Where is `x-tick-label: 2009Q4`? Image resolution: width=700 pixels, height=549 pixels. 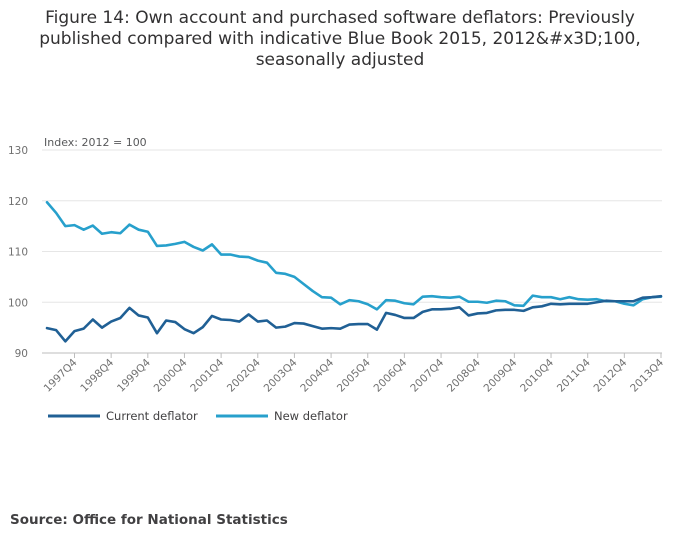
x-tick-label: 2009Q4 is located at coordinates (501, 375).